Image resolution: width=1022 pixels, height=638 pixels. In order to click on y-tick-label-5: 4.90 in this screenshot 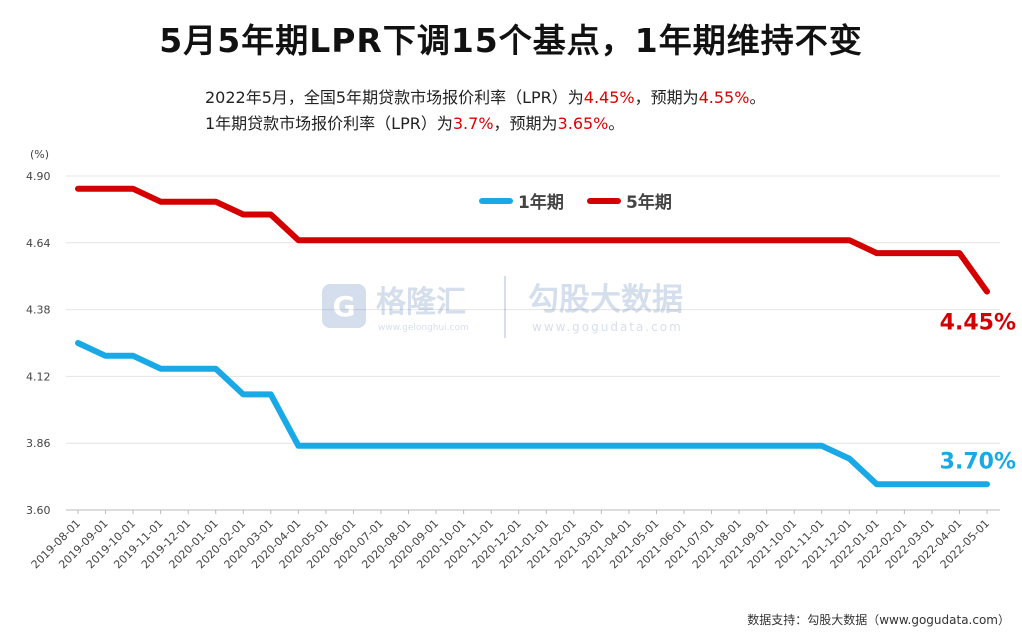, I will do `click(38, 176)`.